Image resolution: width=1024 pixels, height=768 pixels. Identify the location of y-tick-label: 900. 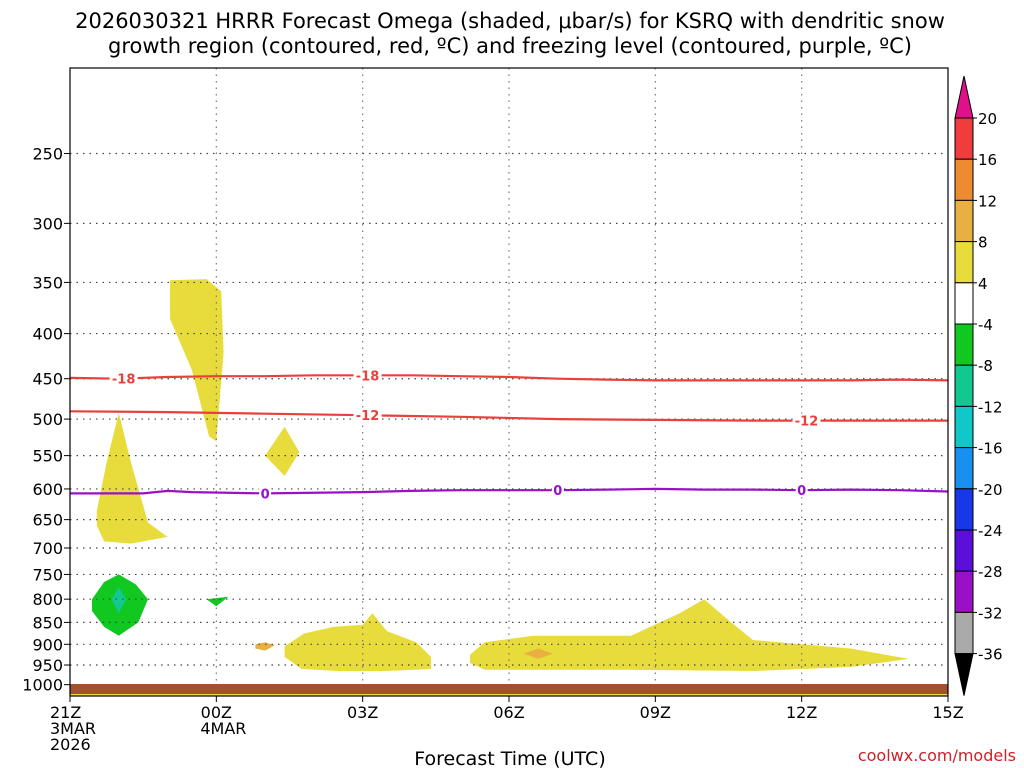
(47, 644).